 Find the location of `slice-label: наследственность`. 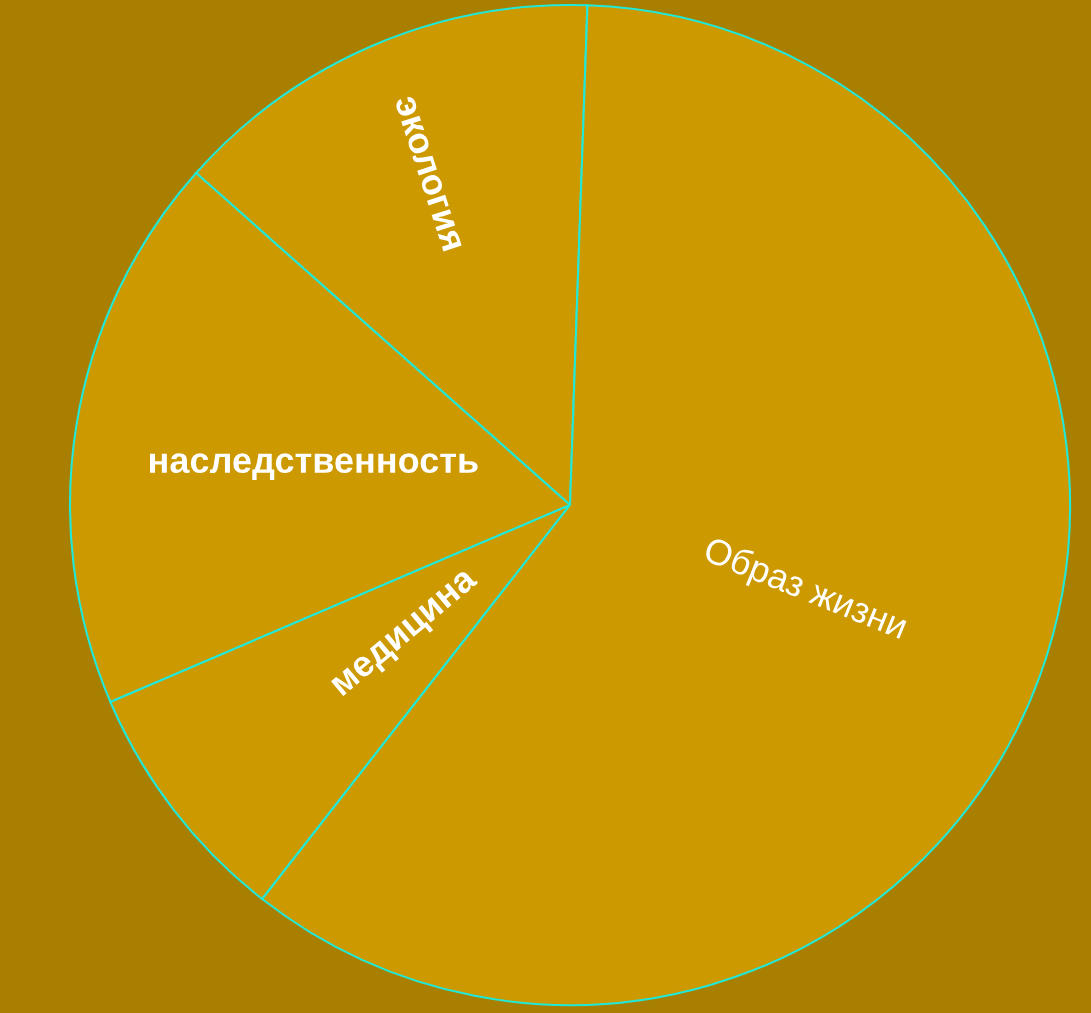

slice-label: наследственность is located at coordinates (314, 466).